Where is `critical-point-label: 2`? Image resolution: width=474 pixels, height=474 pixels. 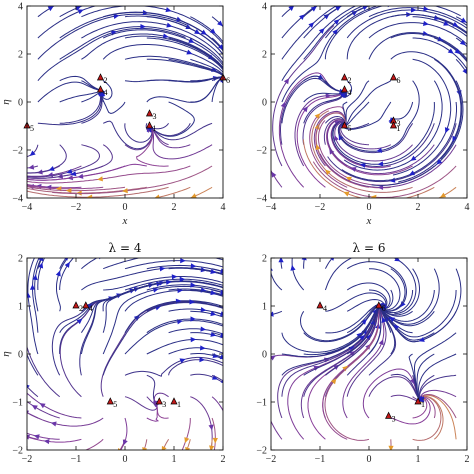
critical-point-label: 2 is located at coordinates (106, 80).